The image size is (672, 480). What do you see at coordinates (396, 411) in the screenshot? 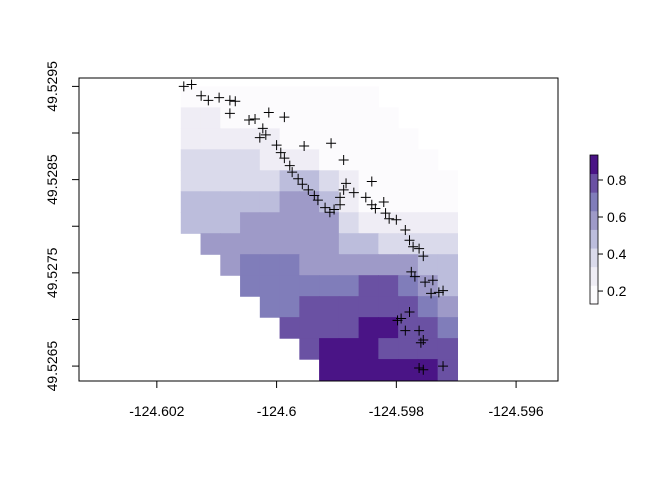
I see `x-tick-label: -124.598` at bounding box center [396, 411].